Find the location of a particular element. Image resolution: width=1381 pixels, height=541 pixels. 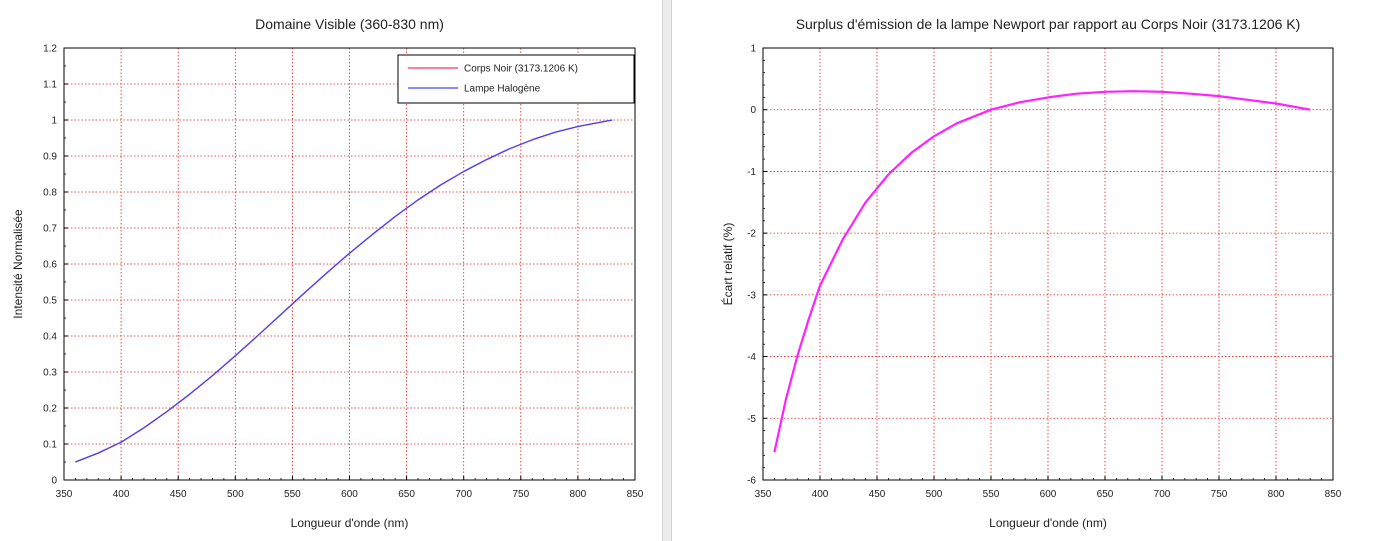

y-tick-label: -6 is located at coordinates (751, 481).